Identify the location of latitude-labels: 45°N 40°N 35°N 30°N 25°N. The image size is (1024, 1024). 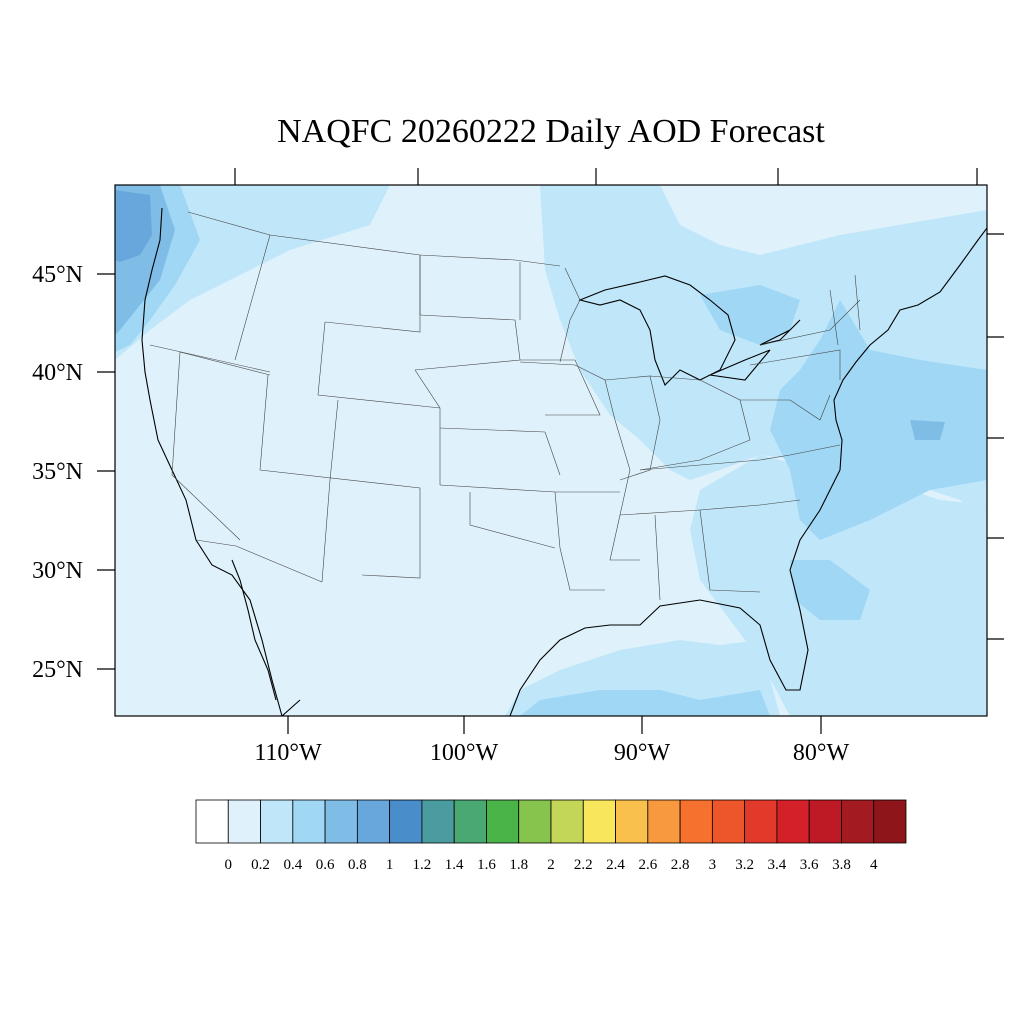
(57, 472).